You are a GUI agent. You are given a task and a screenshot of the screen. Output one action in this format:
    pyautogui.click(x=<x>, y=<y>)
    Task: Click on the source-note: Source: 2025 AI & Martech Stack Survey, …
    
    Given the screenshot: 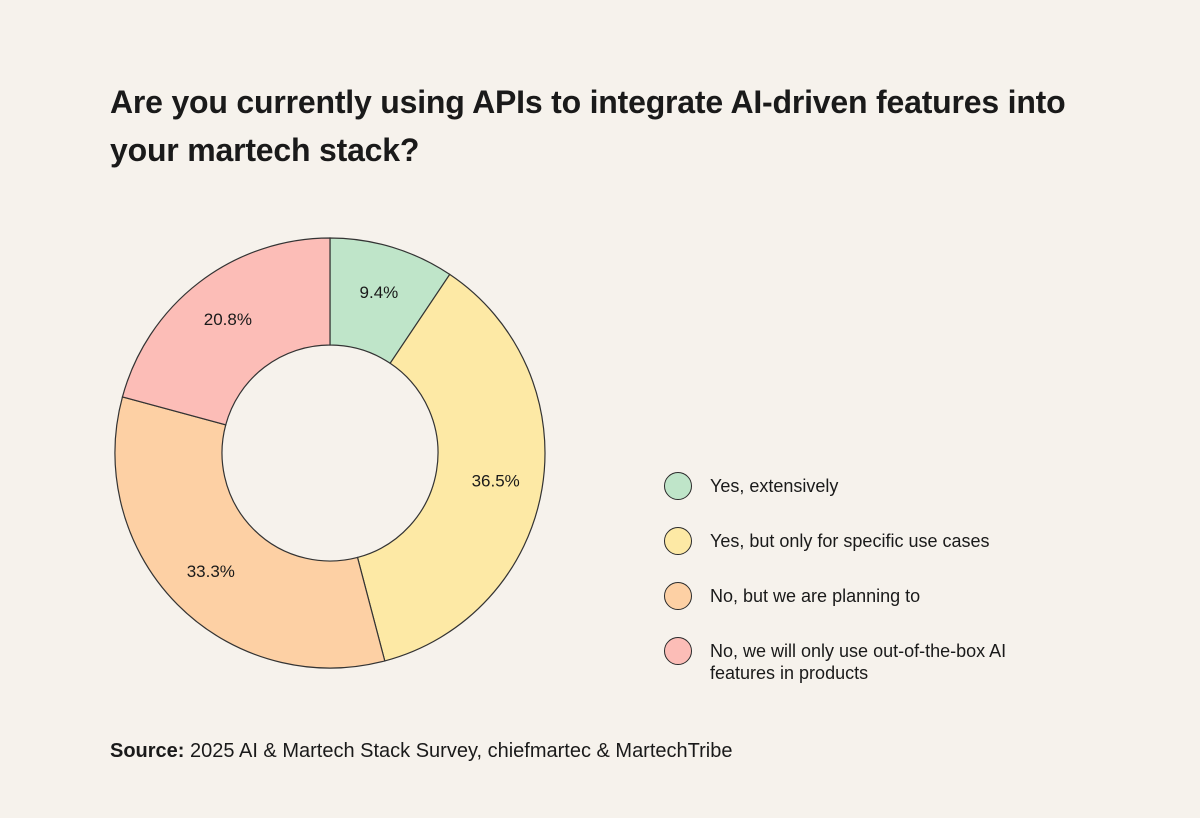 What is the action you would take?
    pyautogui.click(x=421, y=751)
    